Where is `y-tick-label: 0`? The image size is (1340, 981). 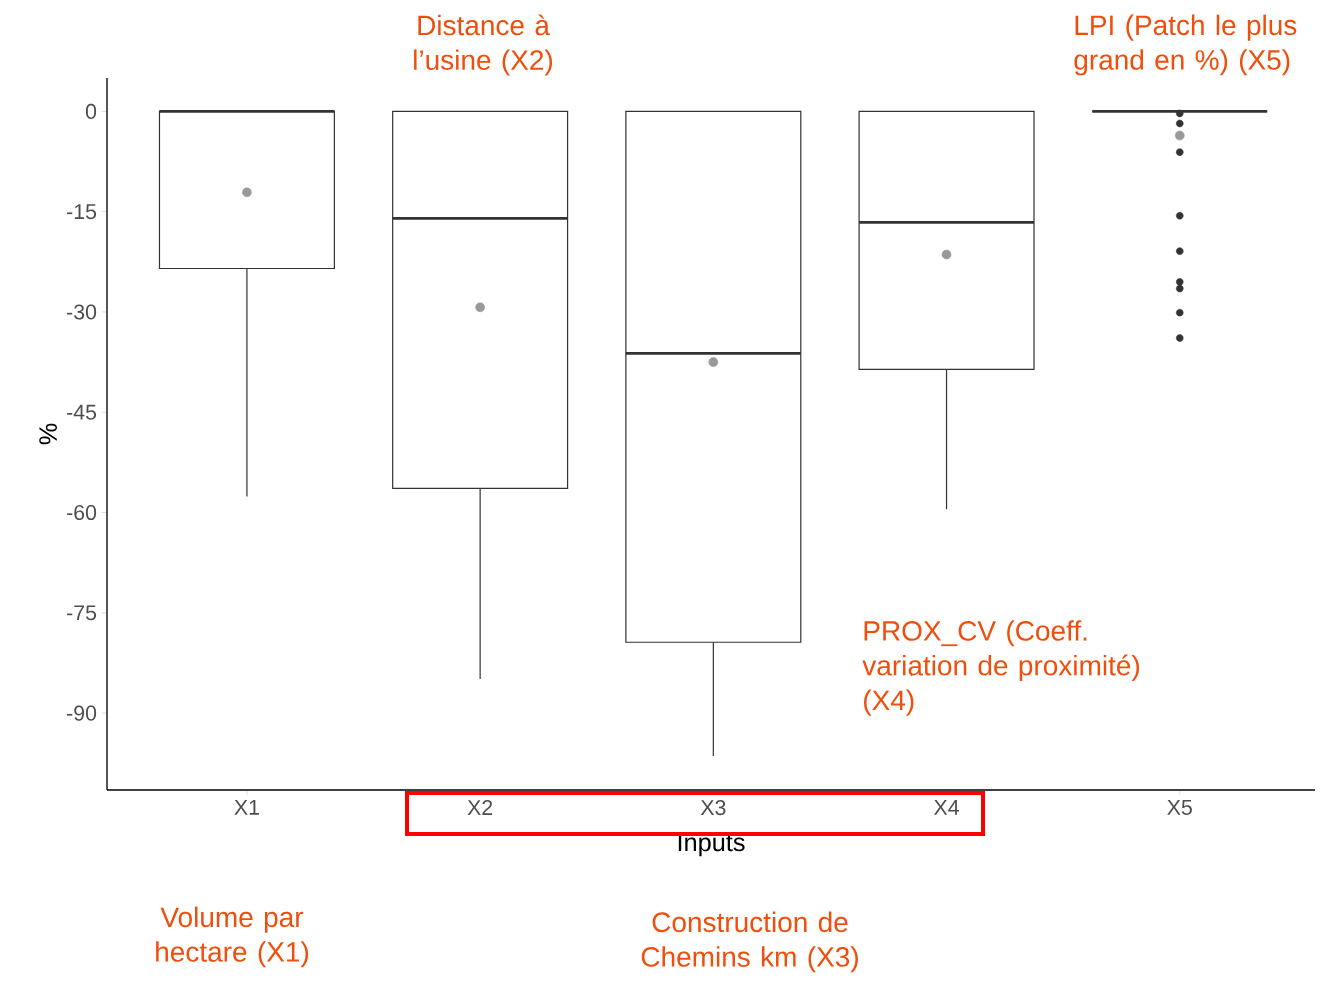 y-tick-label: 0 is located at coordinates (91, 111).